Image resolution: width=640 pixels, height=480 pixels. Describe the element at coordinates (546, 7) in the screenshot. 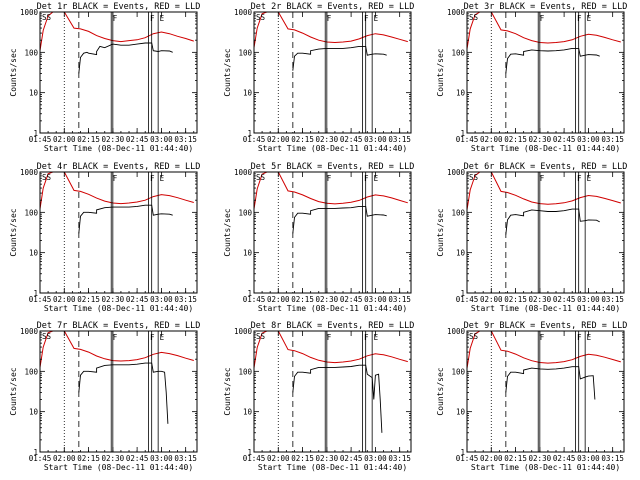

I see `panel-title: Det 3r BLACK = Events, RED = LLD` at that location.